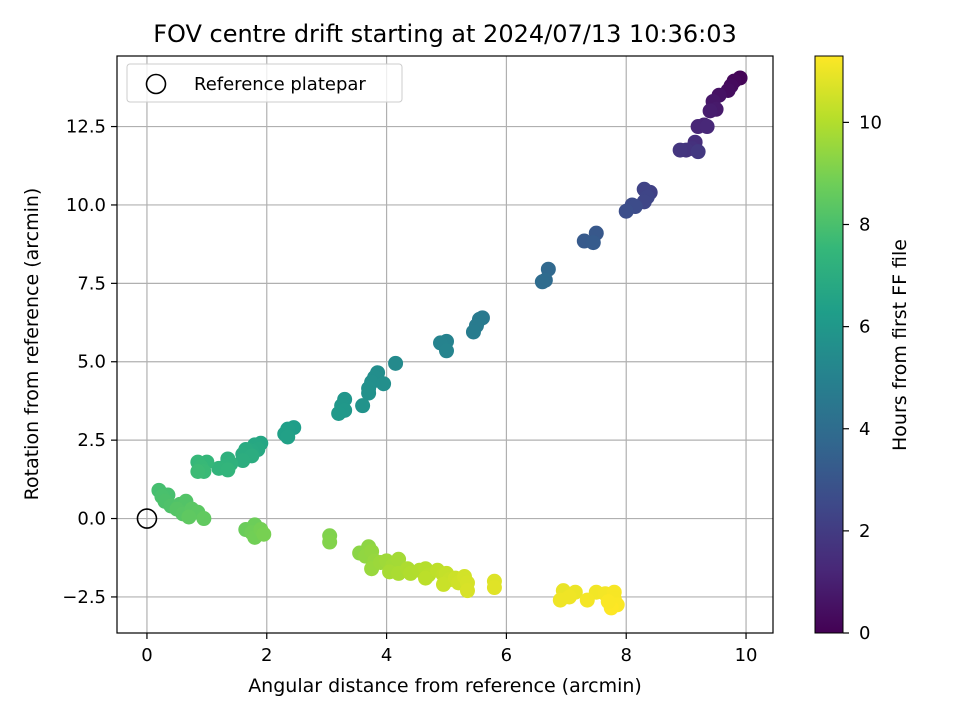  I want to click on y-axis-label: Rotation from reference (arcmin), so click(32, 344).